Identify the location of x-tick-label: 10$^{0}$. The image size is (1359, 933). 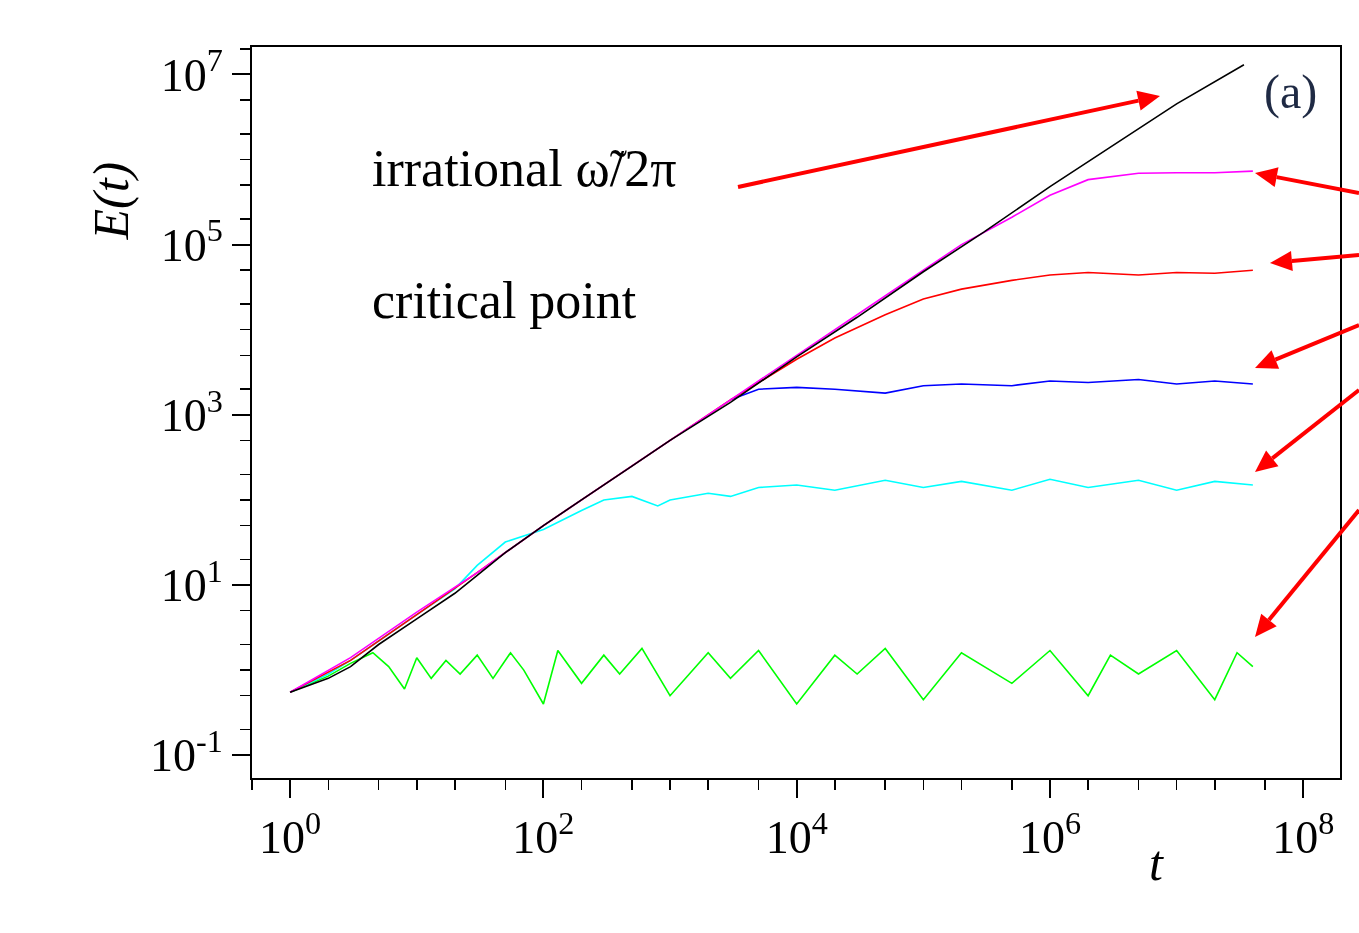
(290, 834).